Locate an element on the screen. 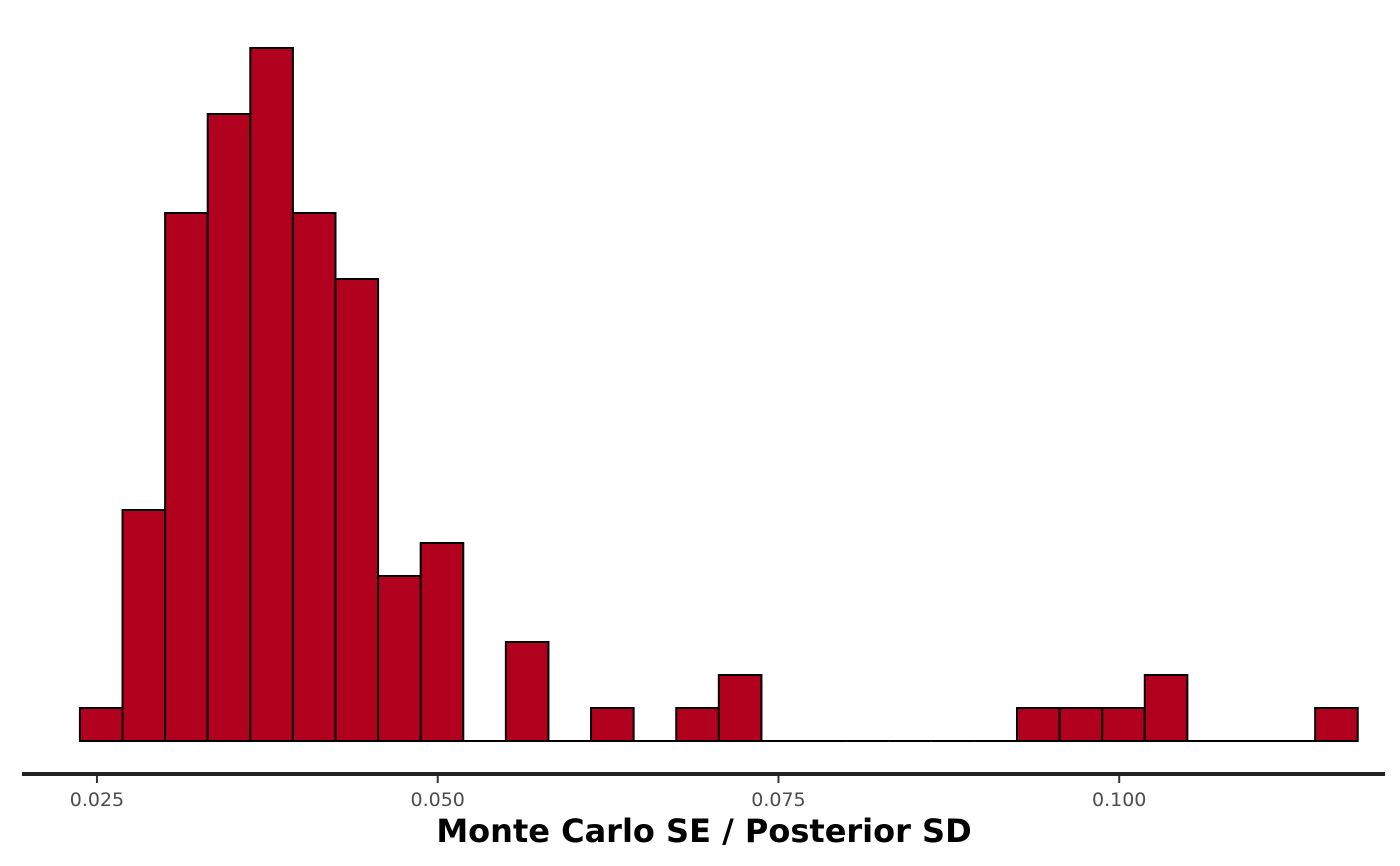  x-tick-label: 0.075 is located at coordinates (778, 800).